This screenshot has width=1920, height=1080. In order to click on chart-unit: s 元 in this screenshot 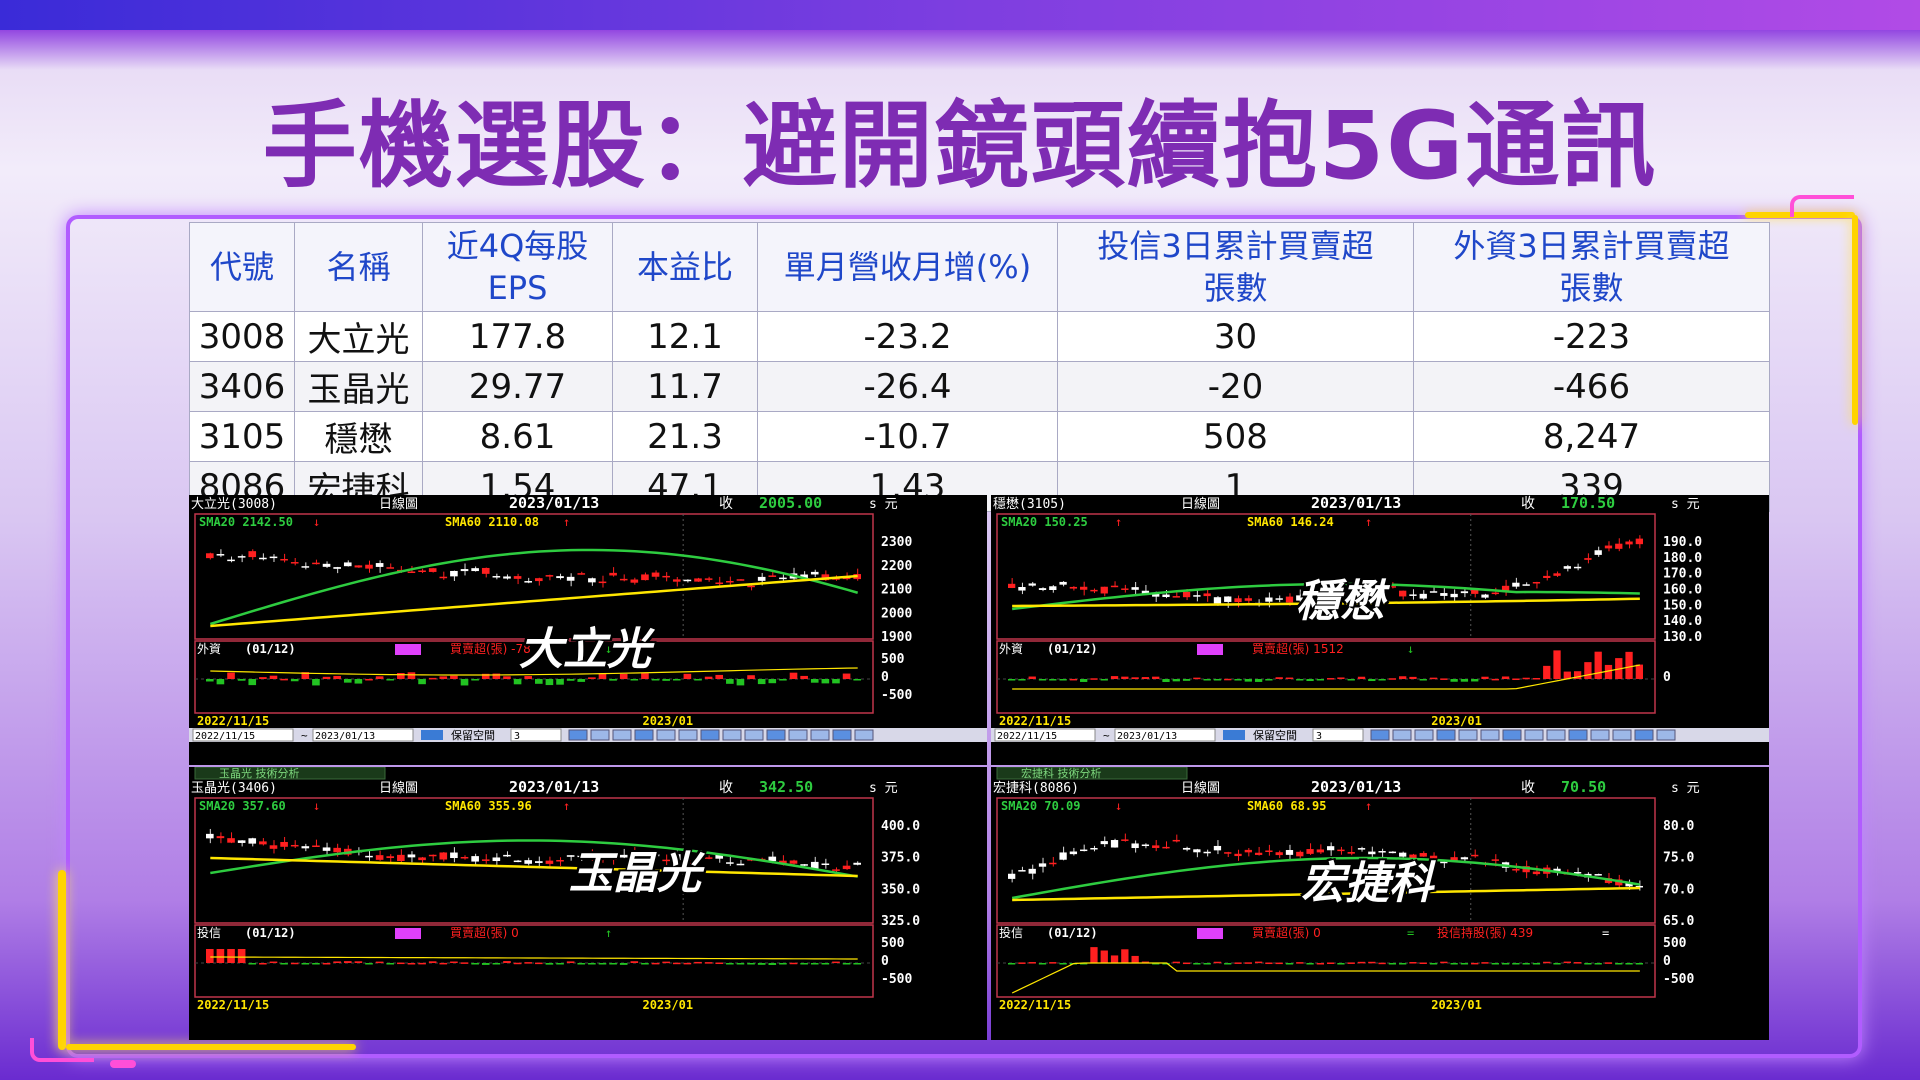, I will do `click(883, 504)`.